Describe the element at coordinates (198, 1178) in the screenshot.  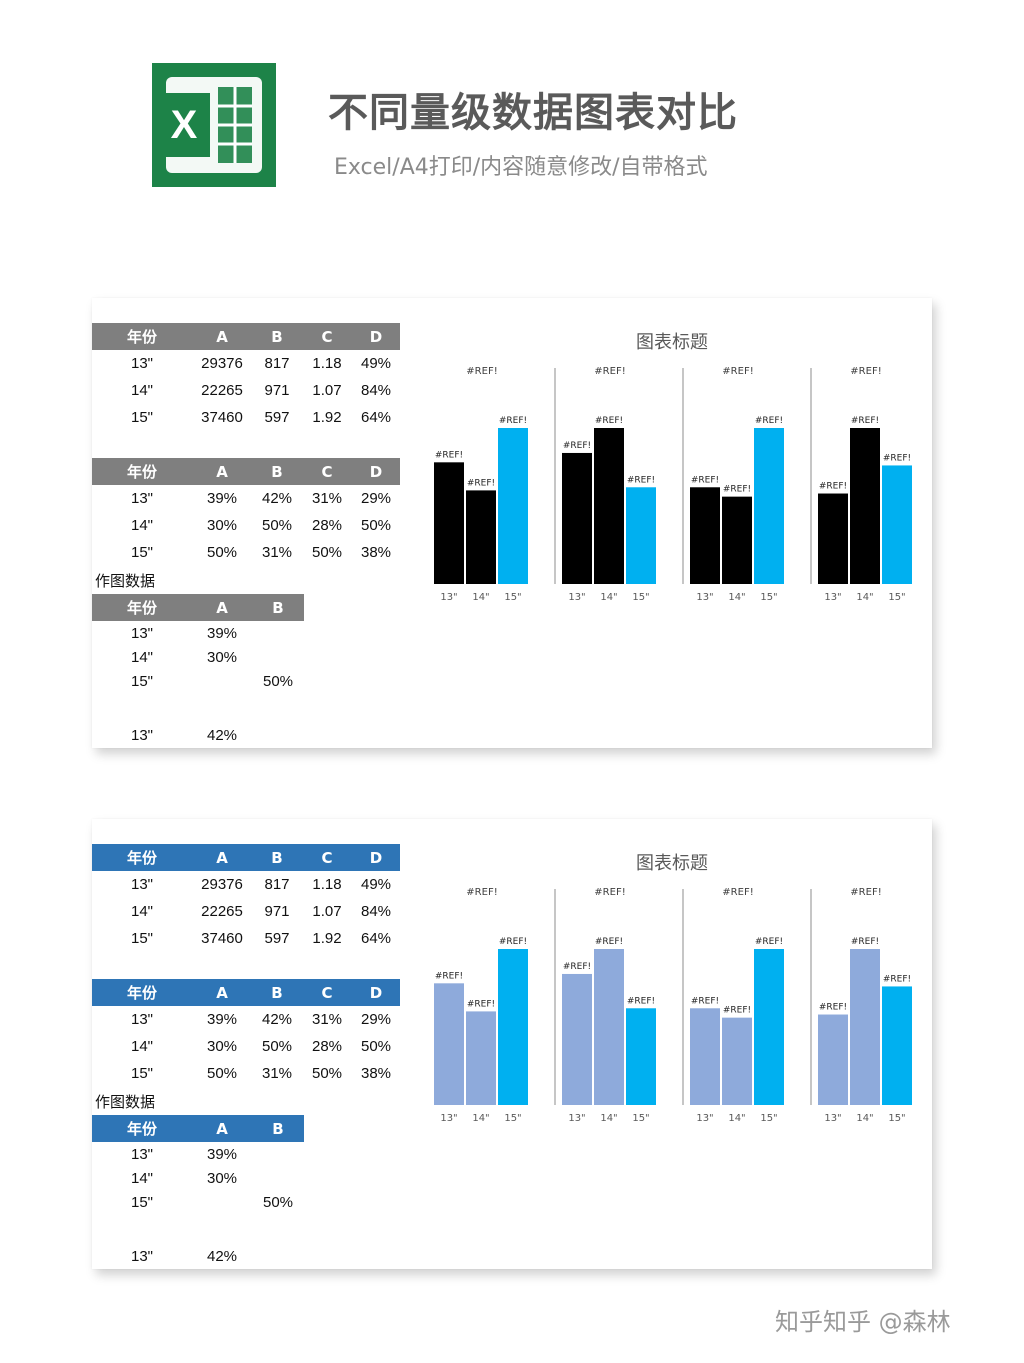
I see `table-row: 14" 30%` at that location.